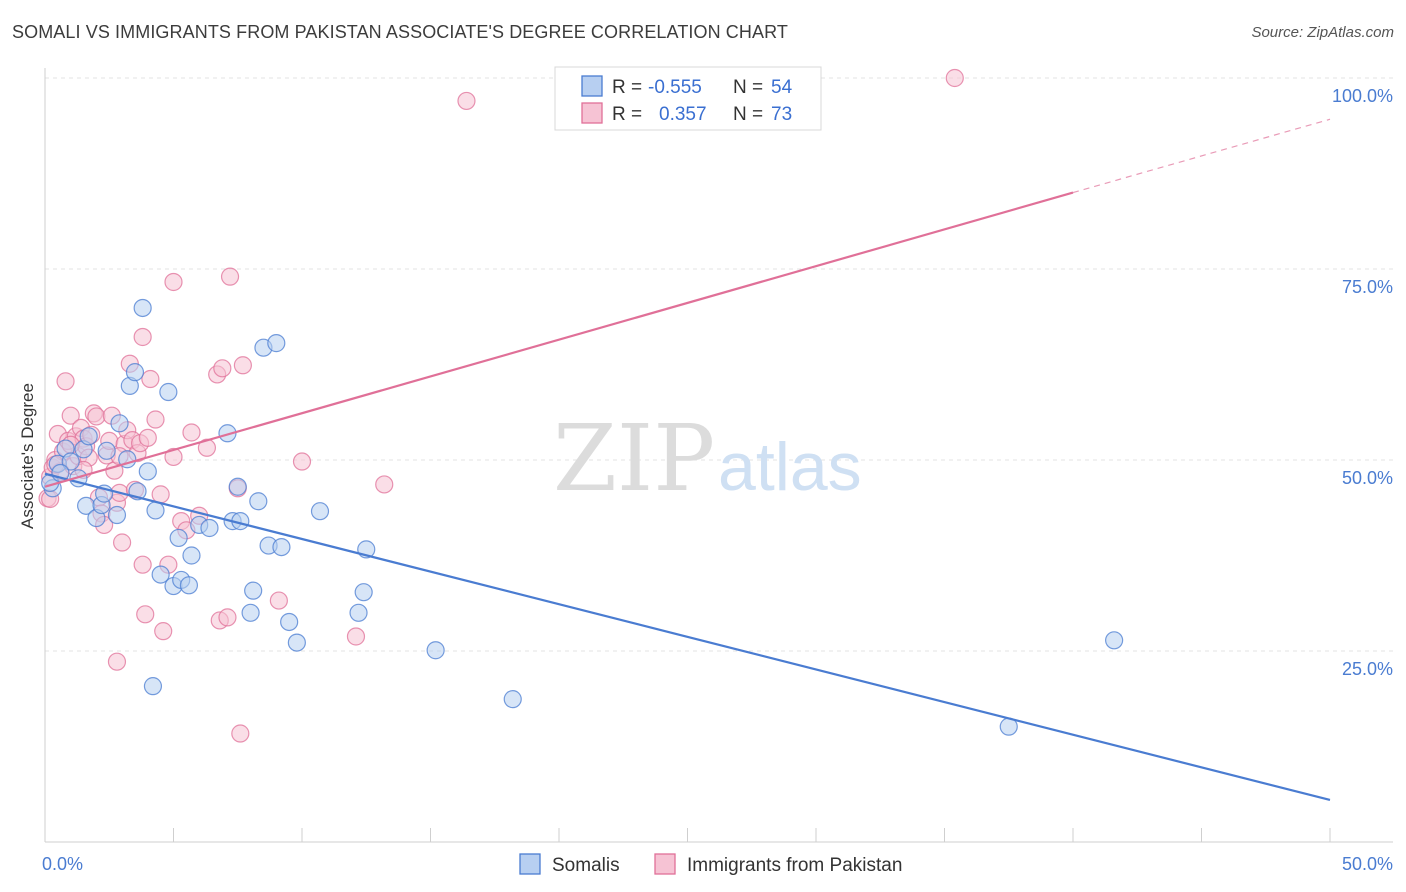  What do you see at coordinates (1367, 864) in the screenshot?
I see `x-tick-label: 50.0%` at bounding box center [1367, 864].